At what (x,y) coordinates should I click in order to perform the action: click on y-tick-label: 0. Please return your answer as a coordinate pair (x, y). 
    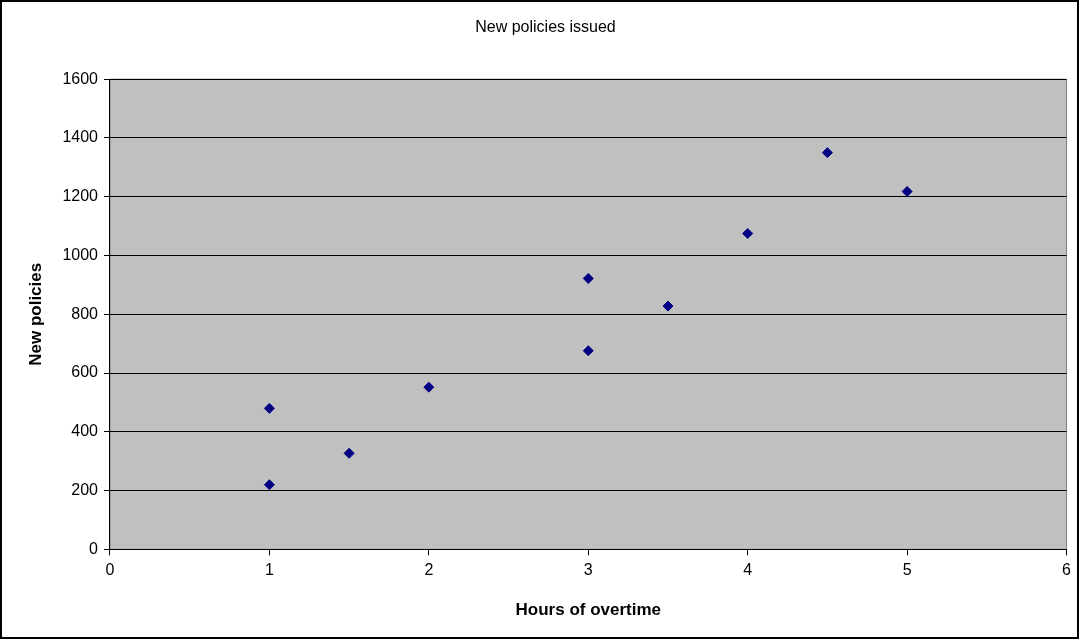
    Looking at the image, I should click on (94, 548).